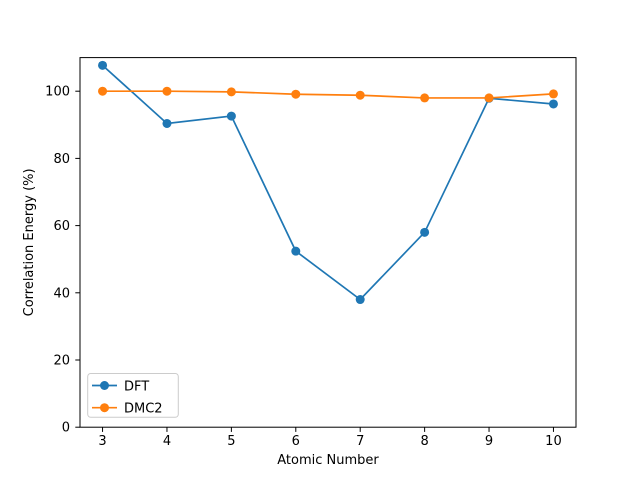 The width and height of the screenshot is (640, 480). Describe the element at coordinates (120, 386) in the screenshot. I see `legend-item-dft: DFT` at that location.